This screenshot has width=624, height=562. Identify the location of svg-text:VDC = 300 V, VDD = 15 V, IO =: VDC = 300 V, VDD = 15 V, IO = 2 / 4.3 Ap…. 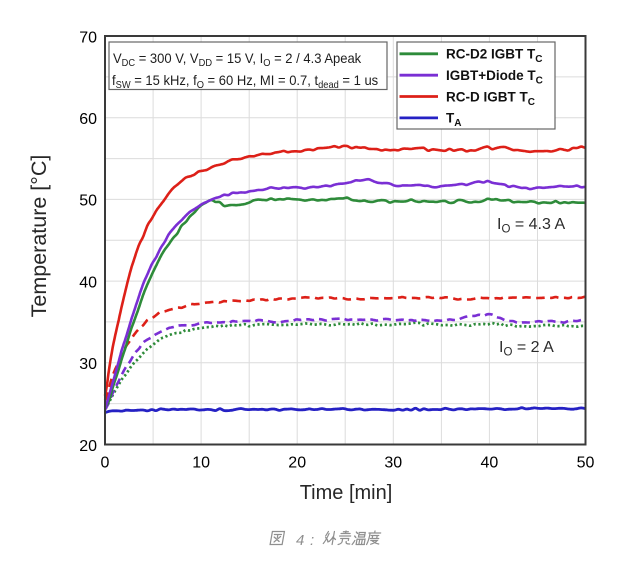
(237, 60).